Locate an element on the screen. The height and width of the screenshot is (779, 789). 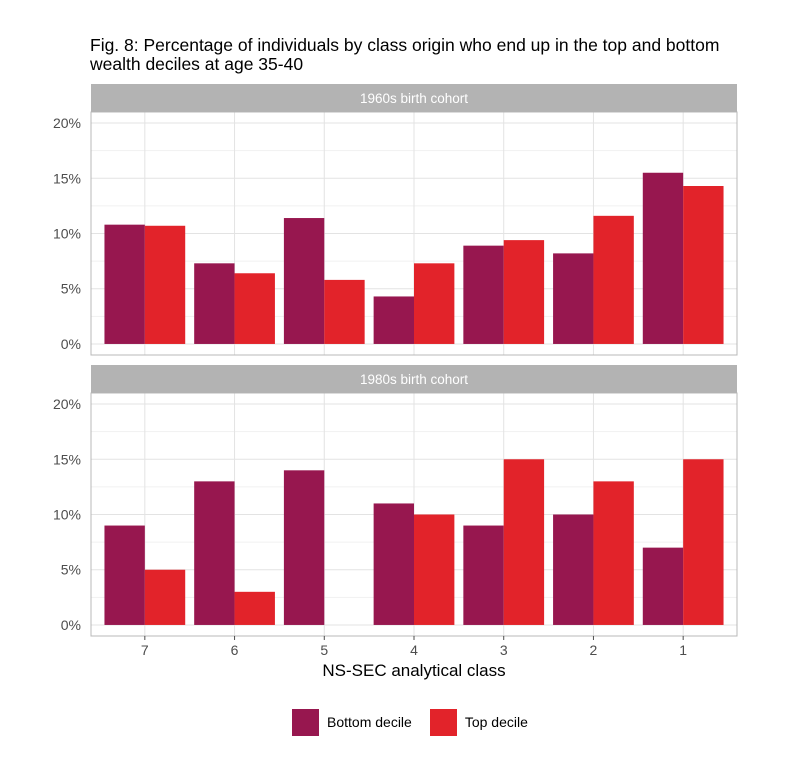
legend-swatch-top-decile is located at coordinates (443, 722).